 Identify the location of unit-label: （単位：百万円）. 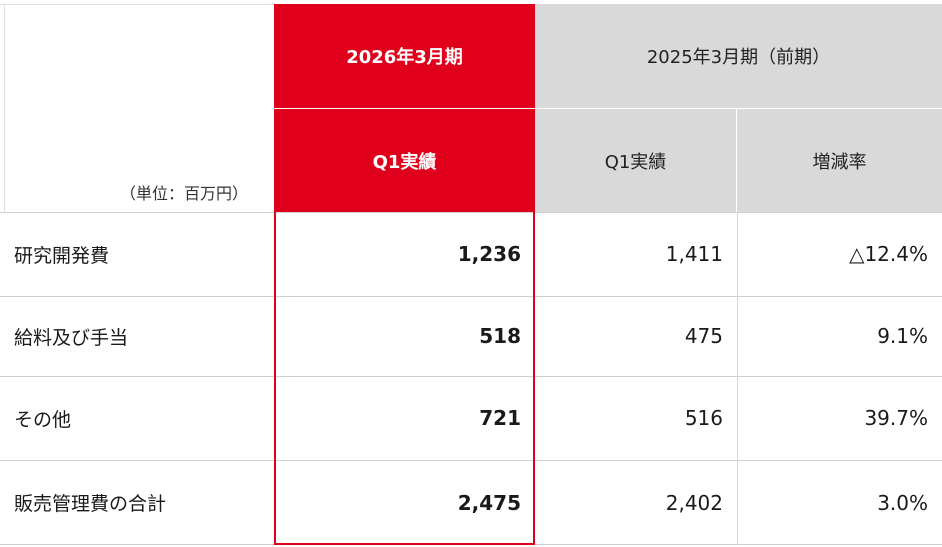
(183, 193).